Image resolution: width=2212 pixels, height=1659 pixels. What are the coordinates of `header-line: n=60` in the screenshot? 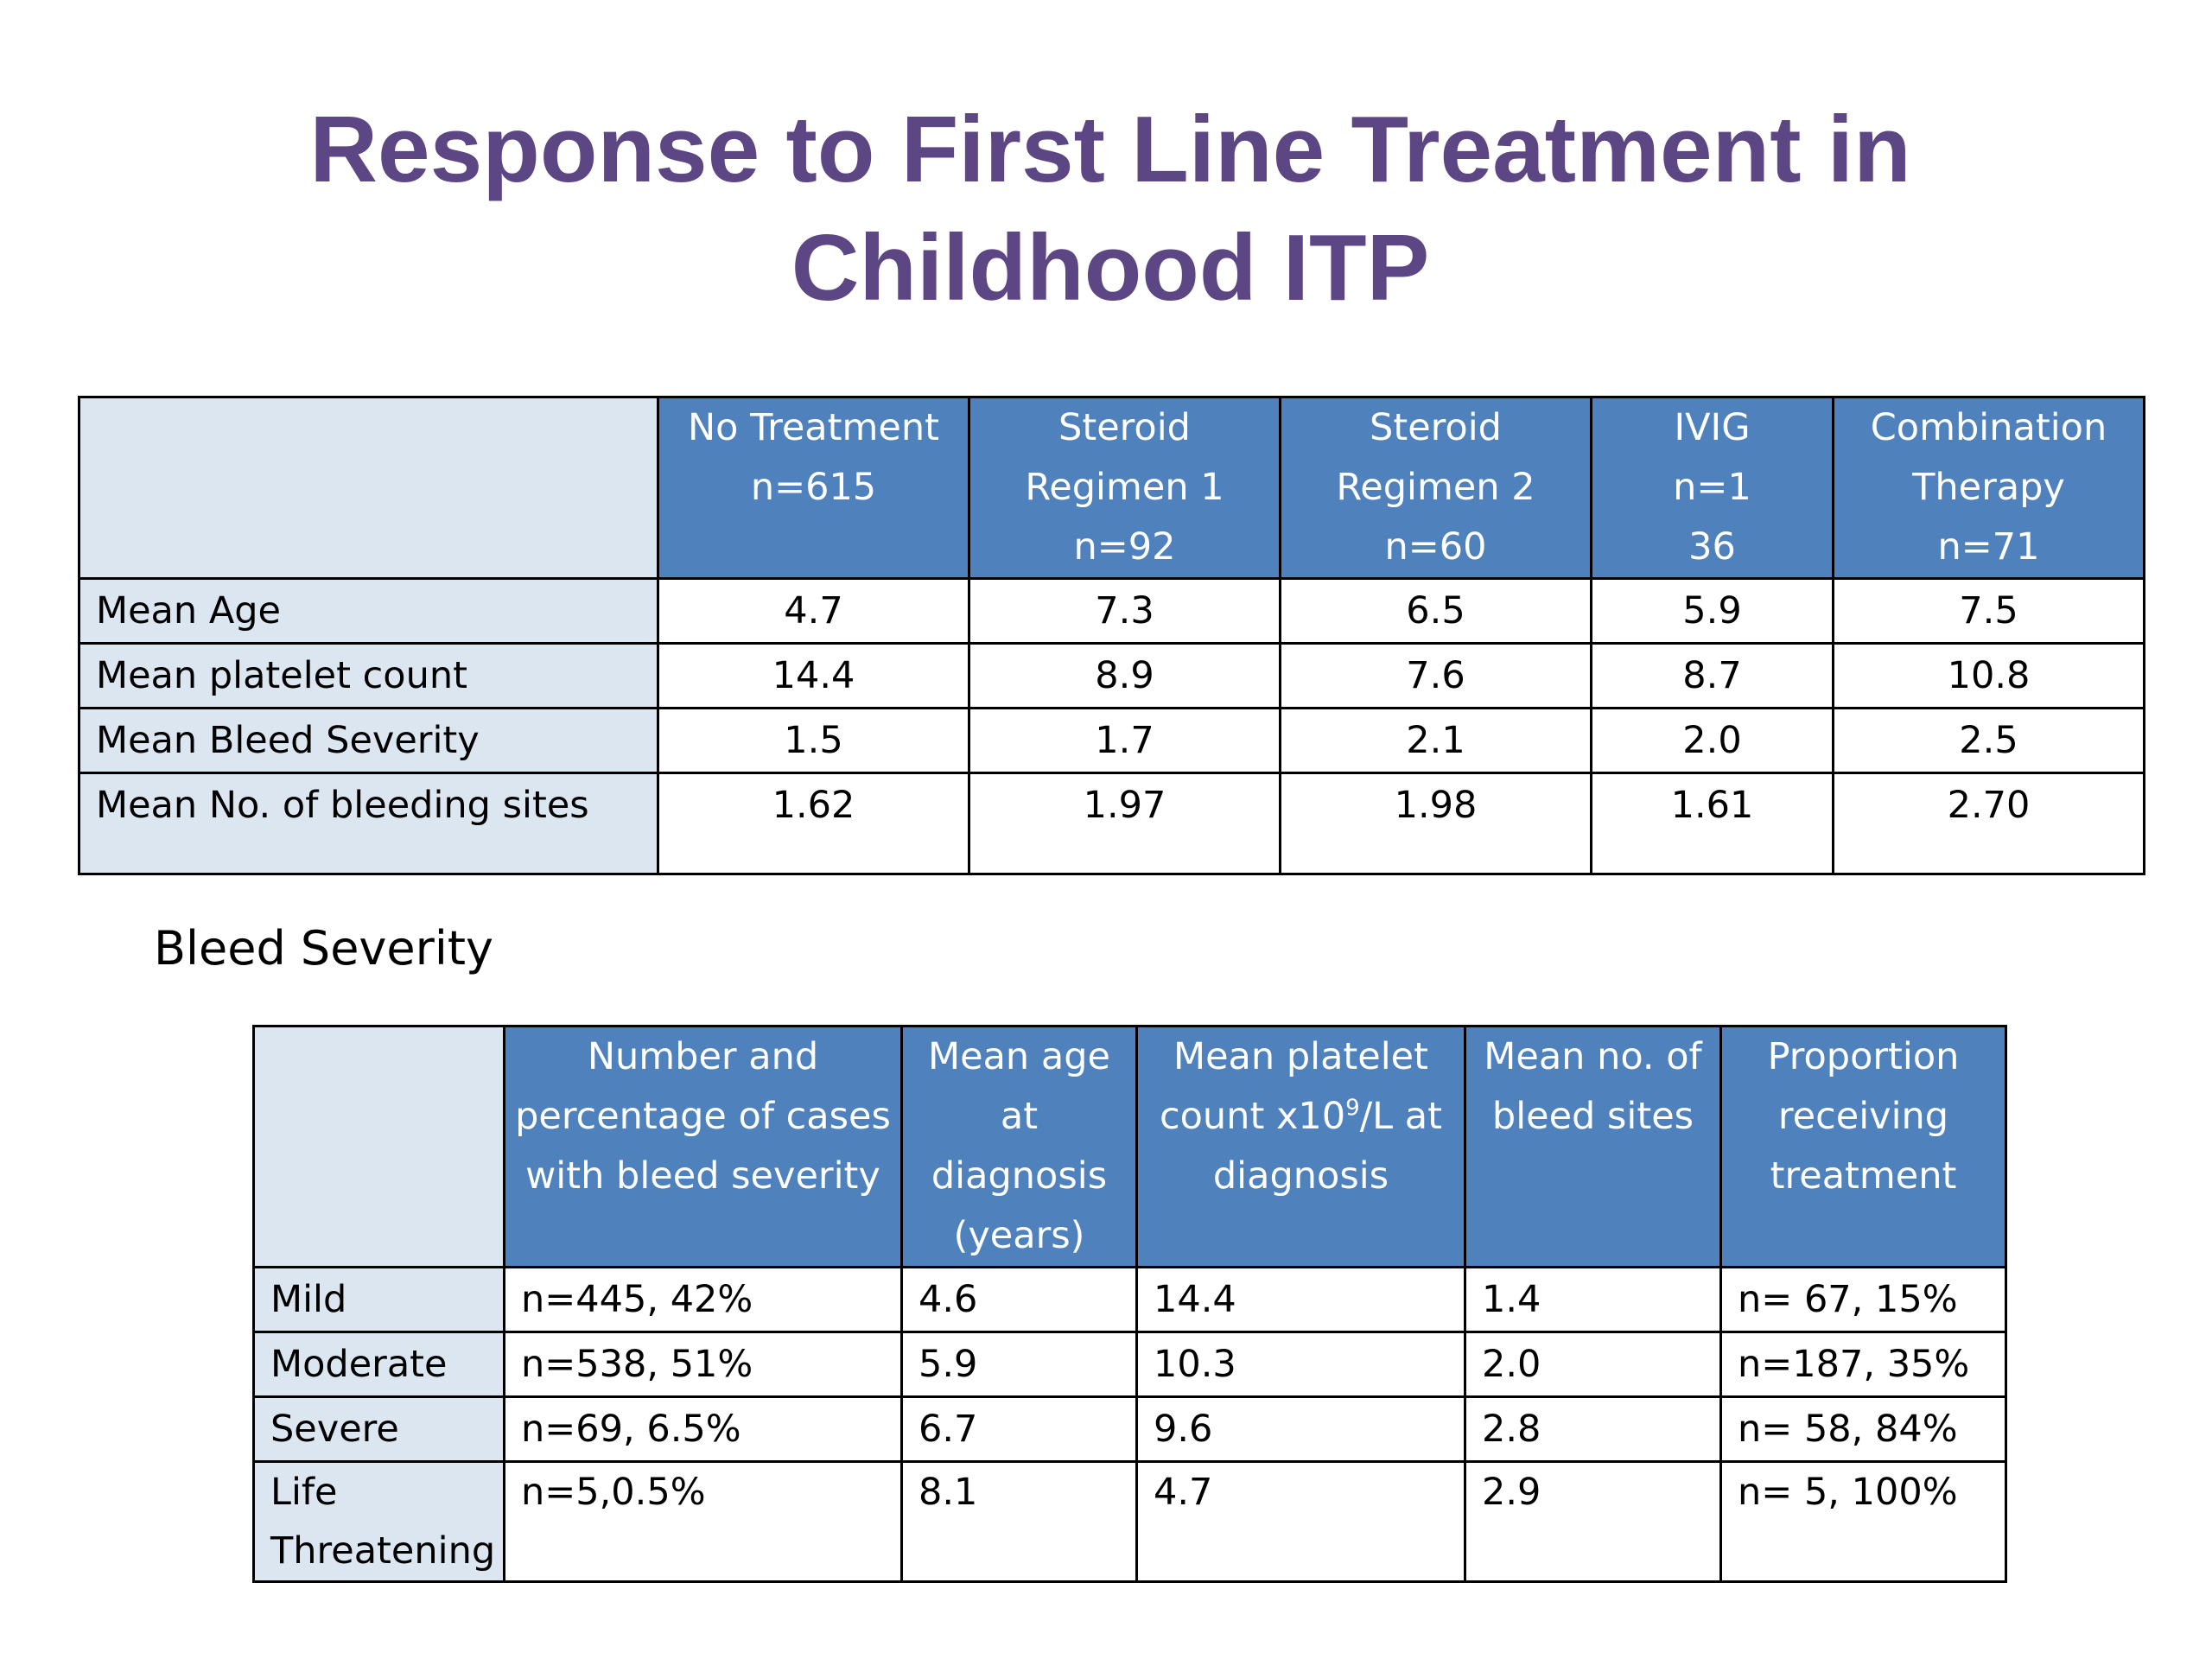 It's located at (1435, 547).